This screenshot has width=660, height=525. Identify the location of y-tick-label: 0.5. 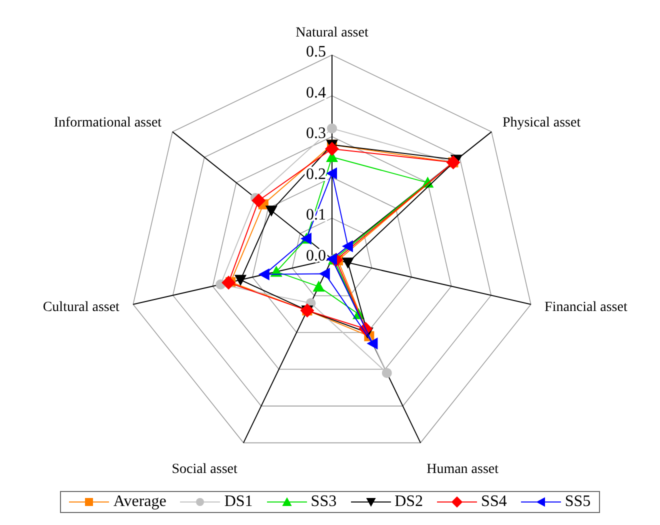
(316, 52).